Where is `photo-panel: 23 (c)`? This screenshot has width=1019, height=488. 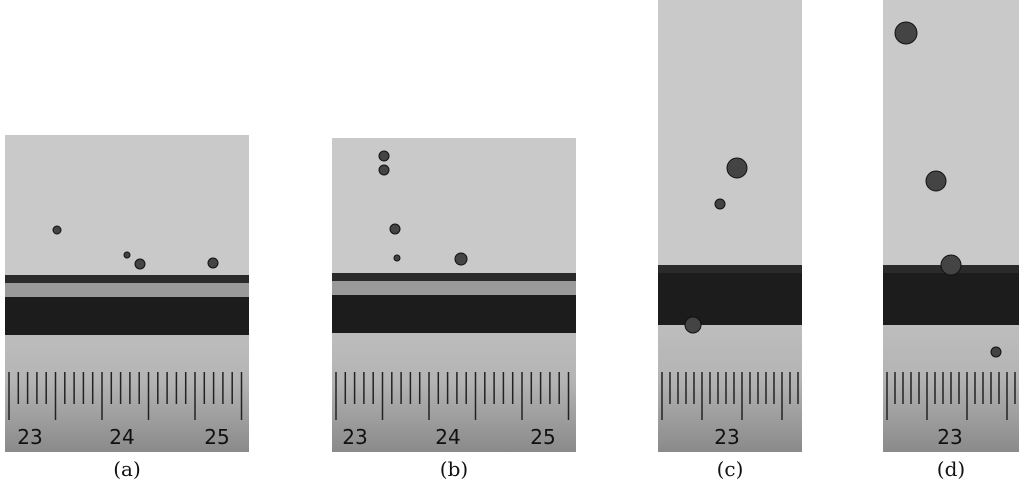 photo-panel: 23 (c) is located at coordinates (730, 240).